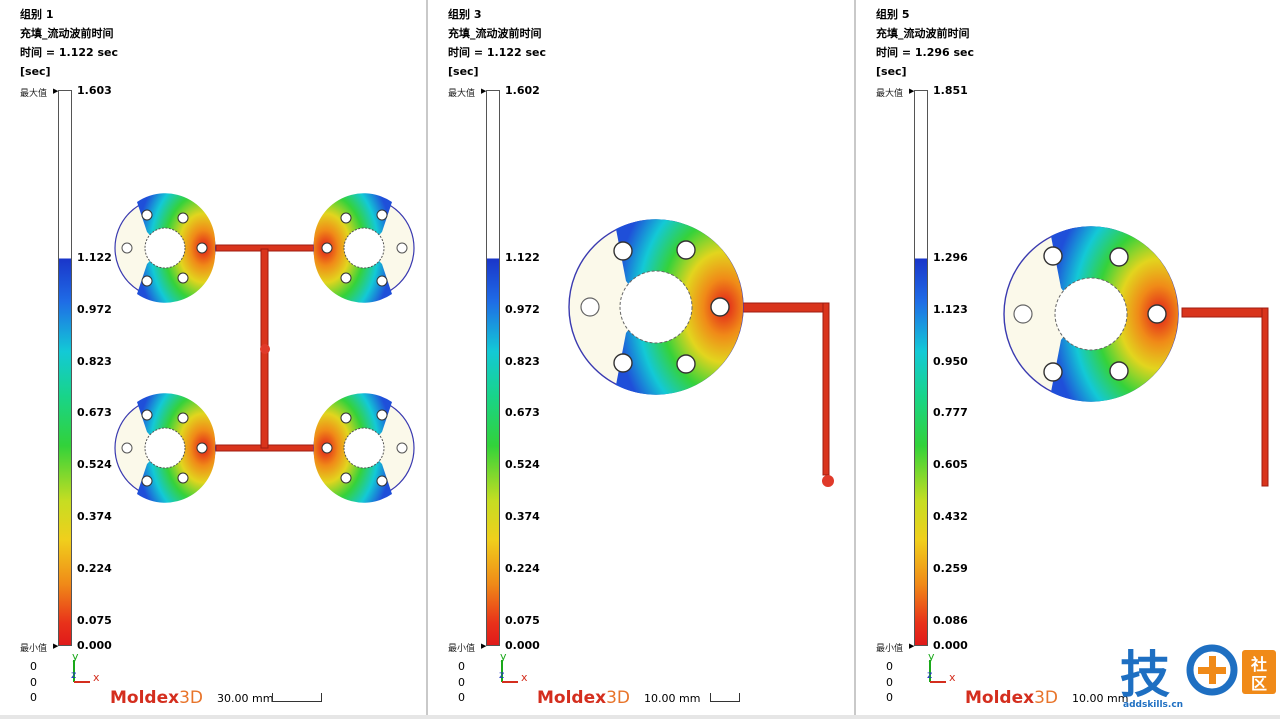 This screenshot has width=1280, height=719. Describe the element at coordinates (950, 412) in the screenshot. I see `scale-tick: 0.777` at that location.